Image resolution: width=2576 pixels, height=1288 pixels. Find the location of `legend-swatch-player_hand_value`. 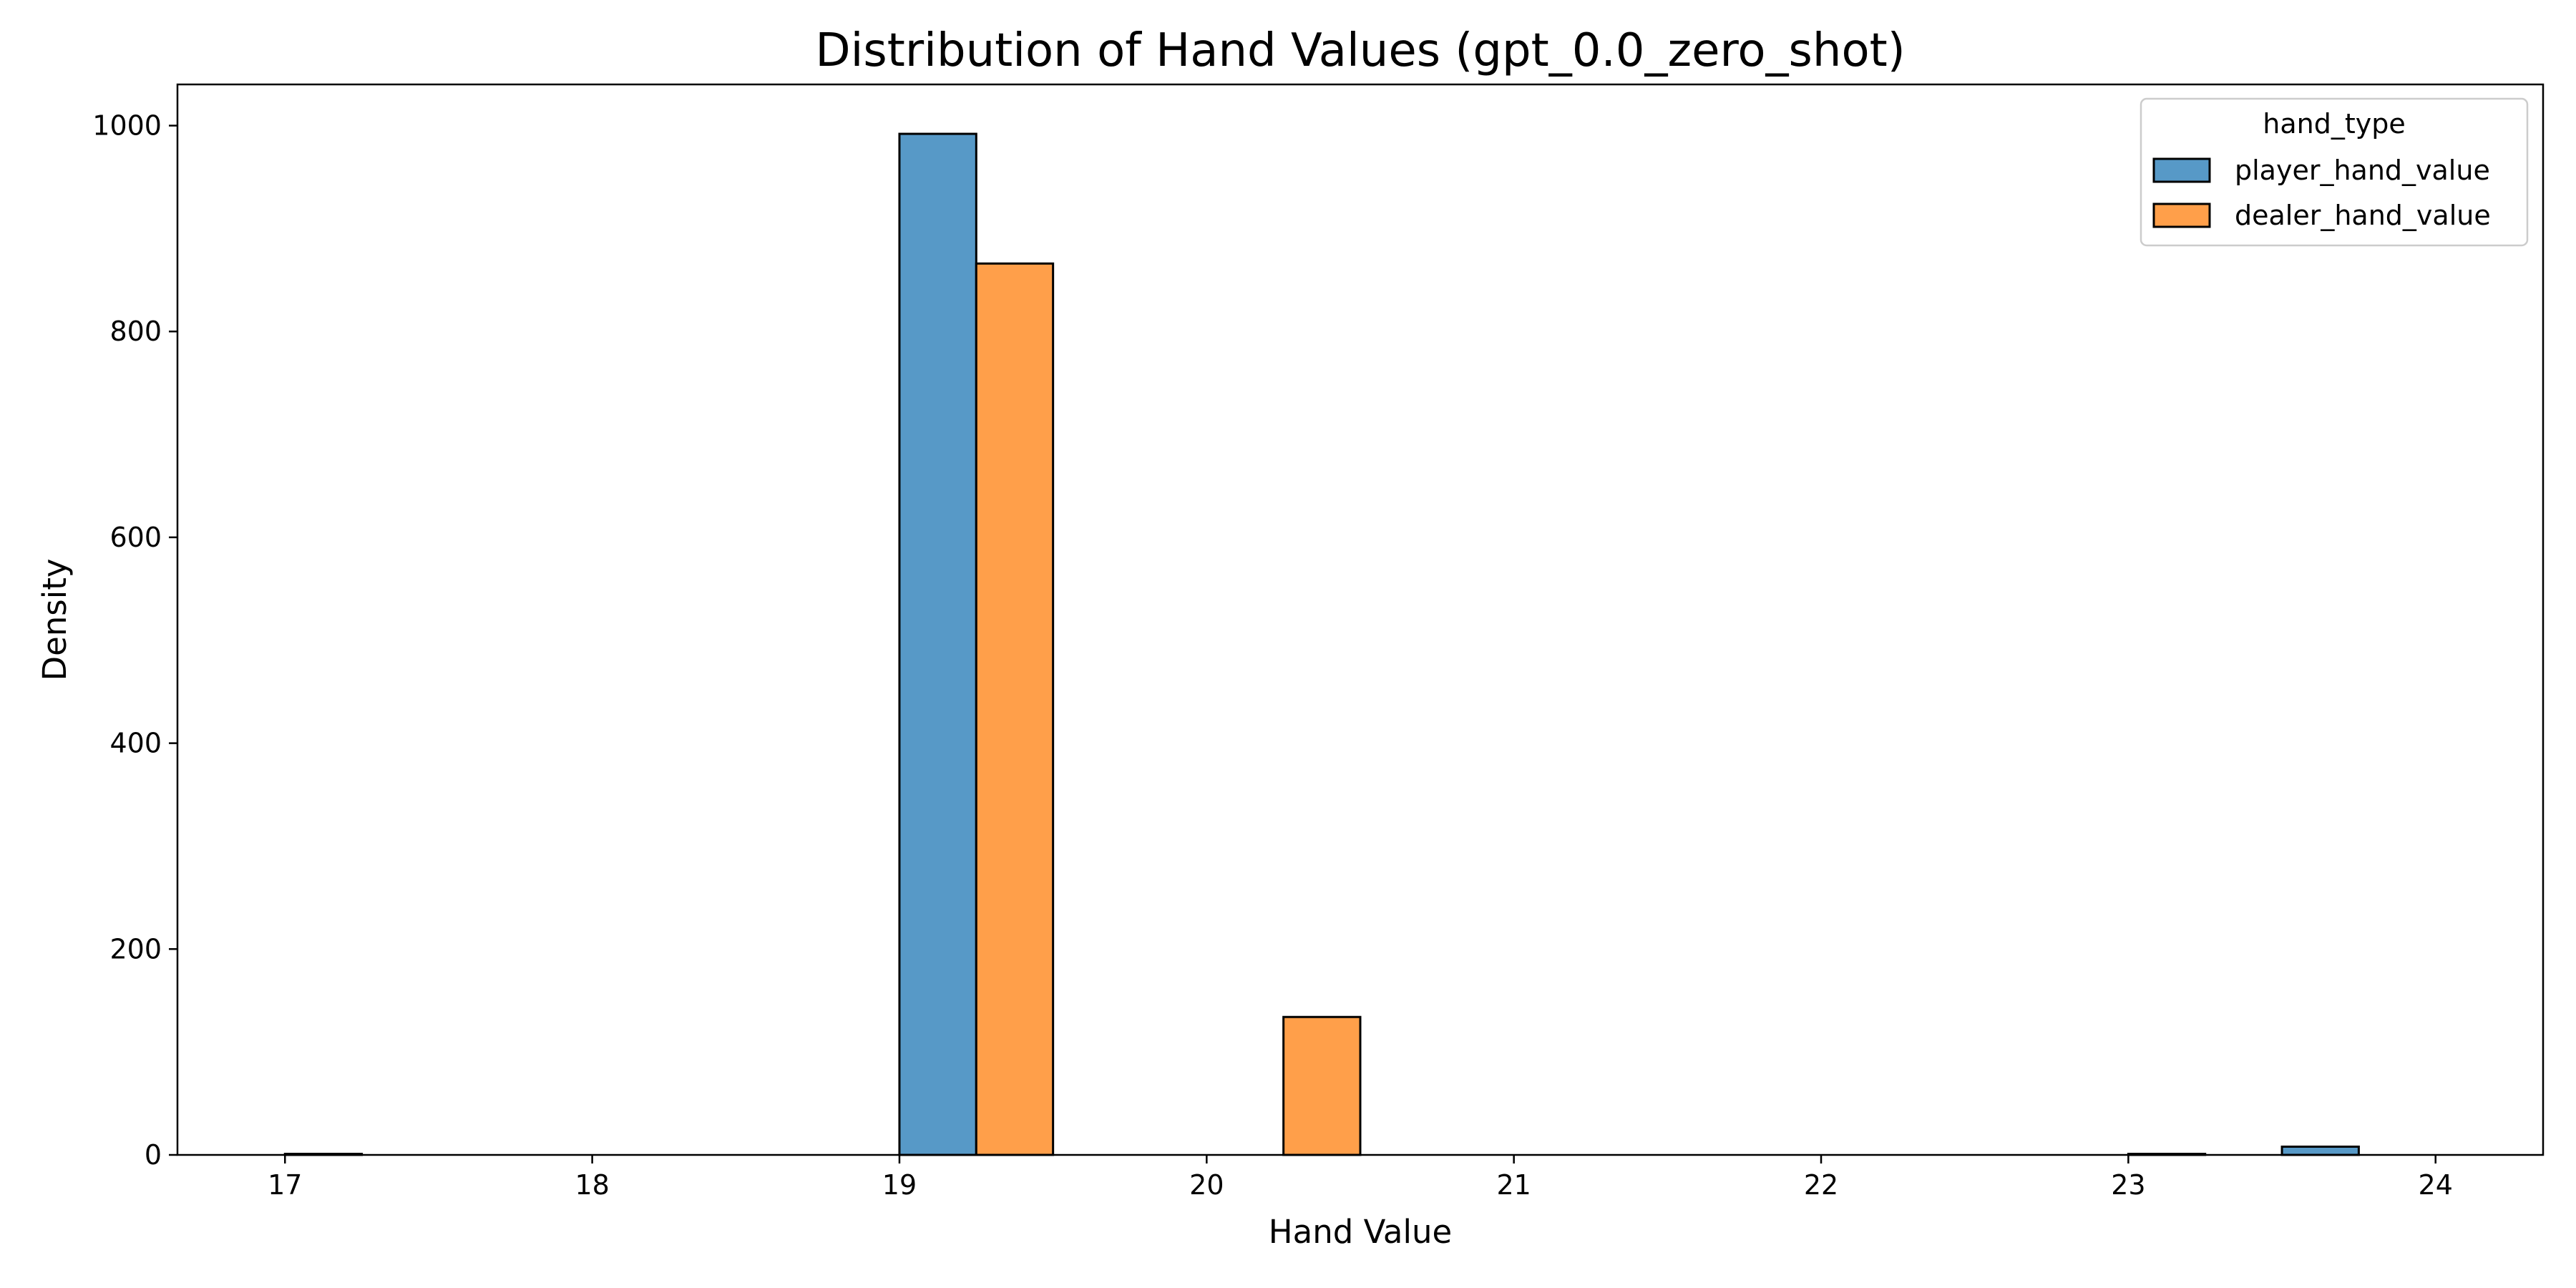

legend-swatch-player_hand_value is located at coordinates (2181, 170).